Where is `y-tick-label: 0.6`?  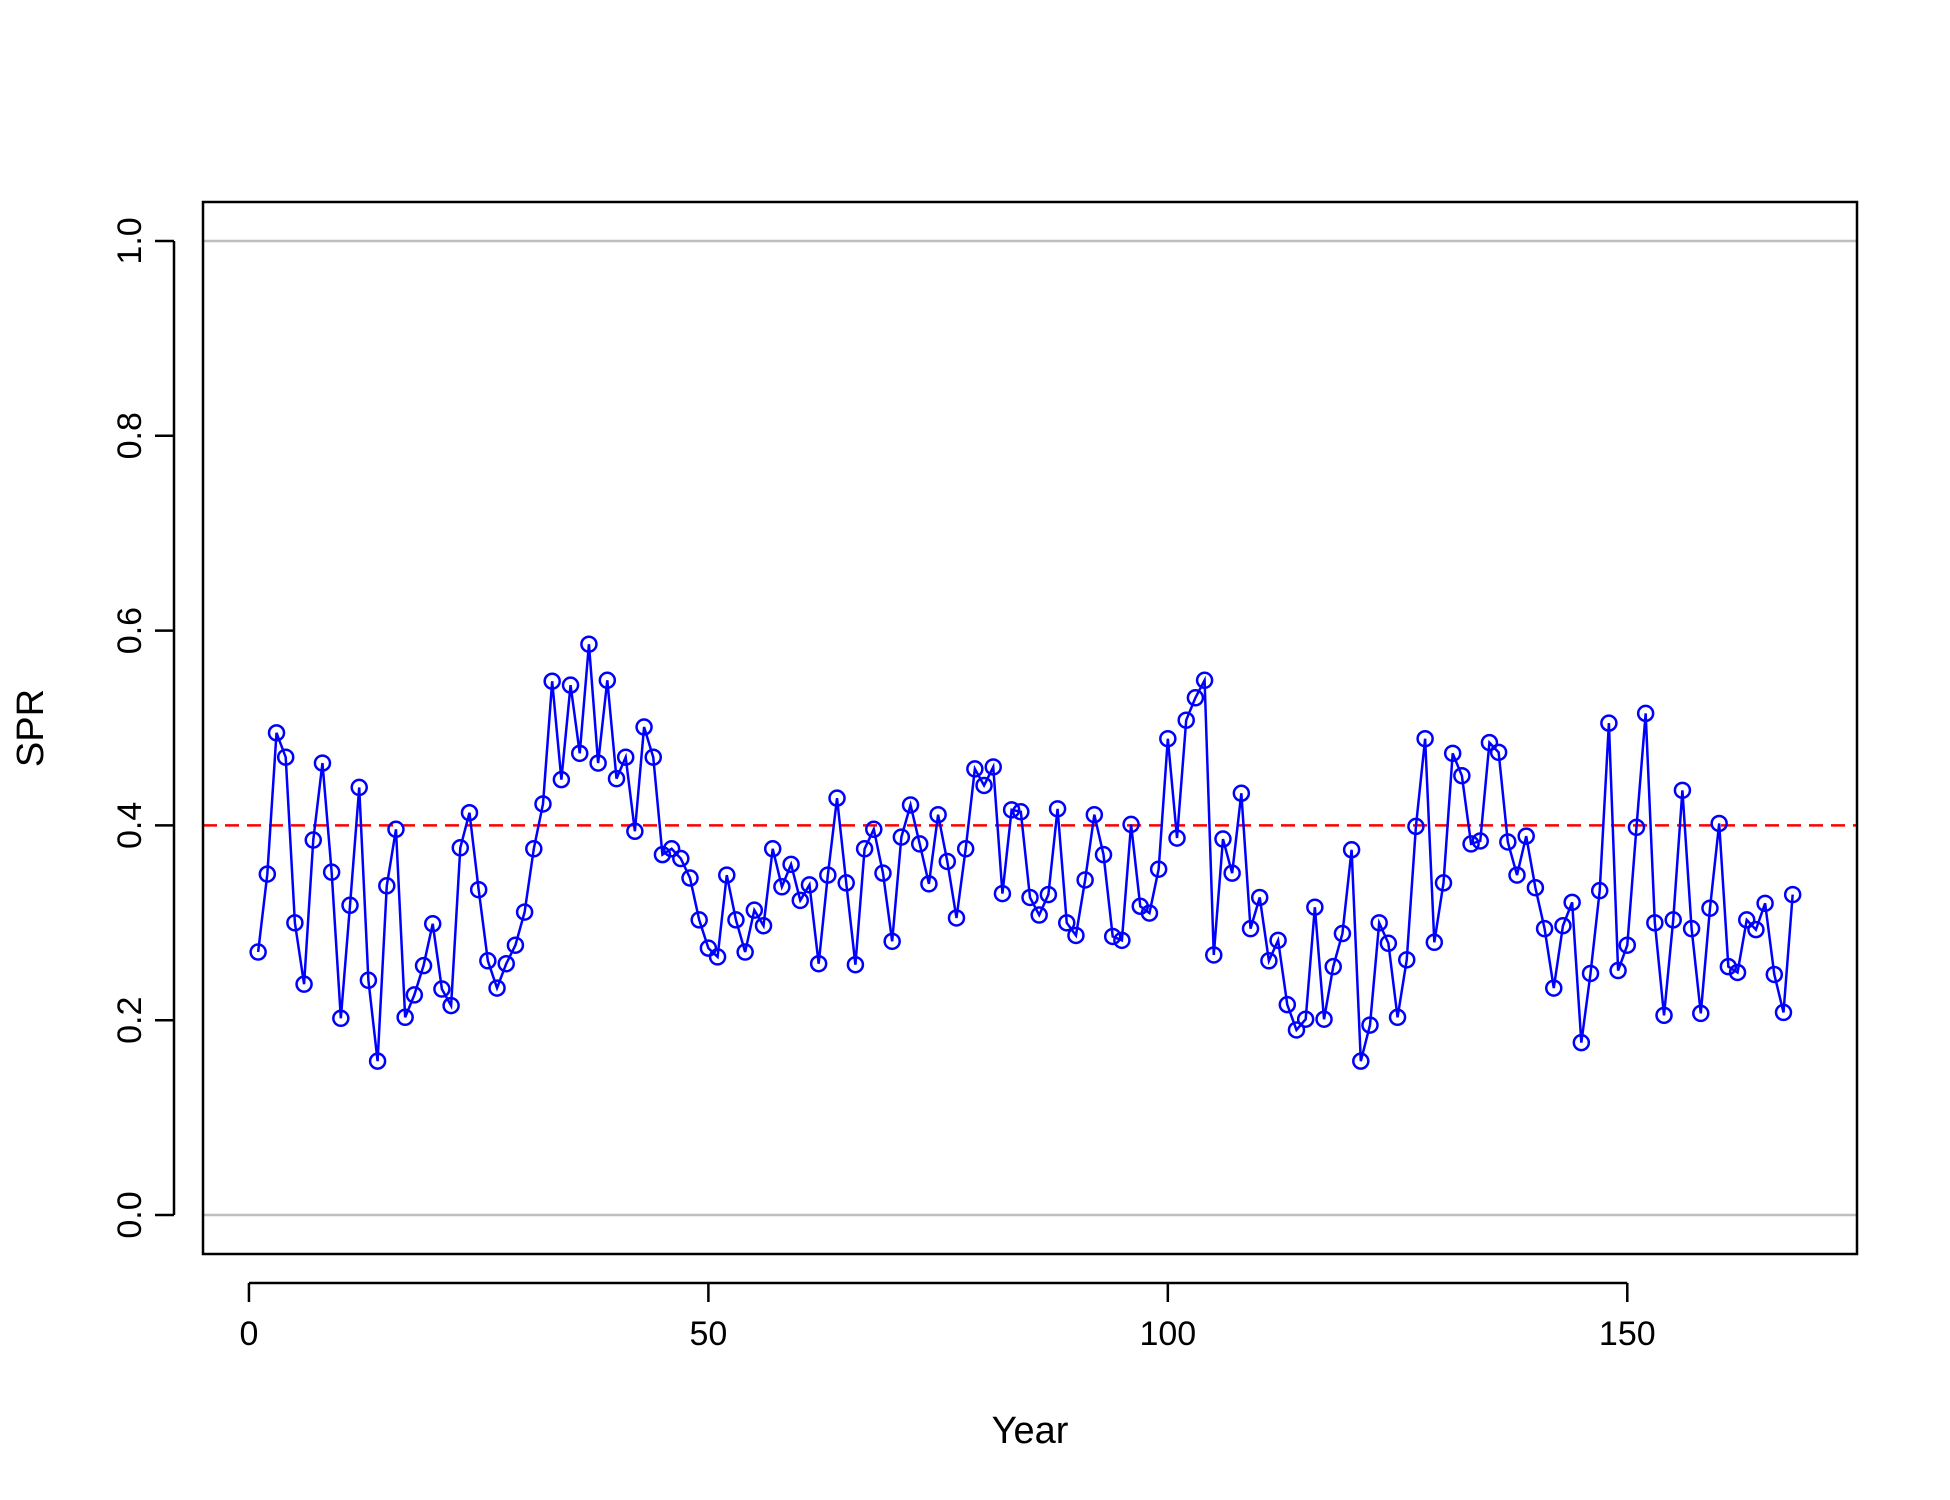 y-tick-label: 0.6 is located at coordinates (130, 630).